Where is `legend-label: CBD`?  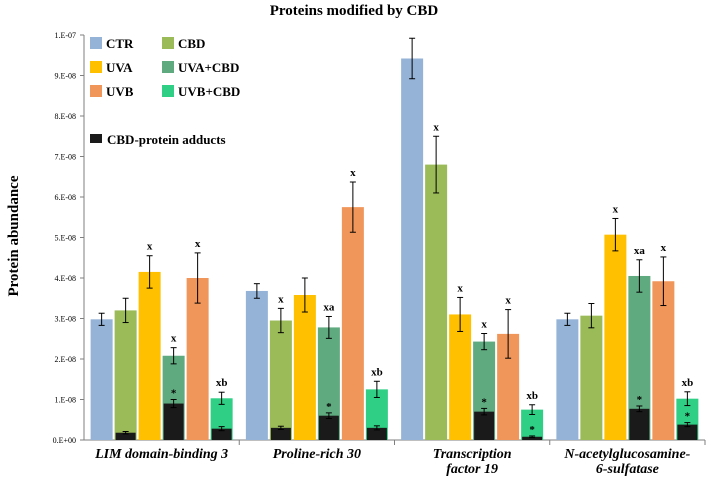
legend-label: CBD is located at coordinates (191, 43).